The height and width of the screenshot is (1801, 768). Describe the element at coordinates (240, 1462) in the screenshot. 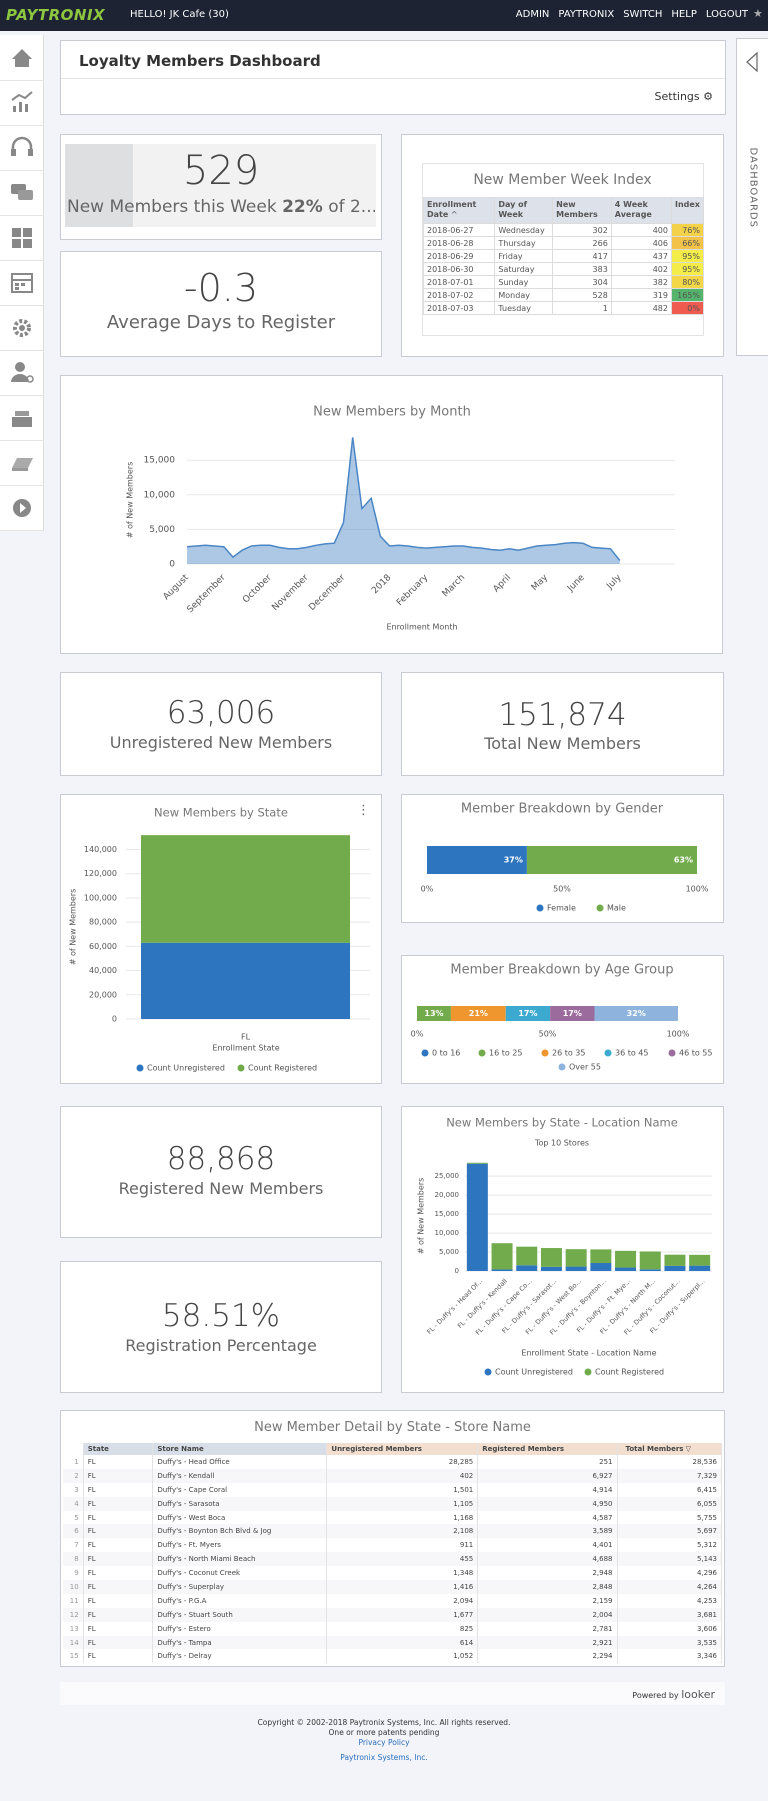

I see `table-cell: Duffy's - Head Office` at that location.